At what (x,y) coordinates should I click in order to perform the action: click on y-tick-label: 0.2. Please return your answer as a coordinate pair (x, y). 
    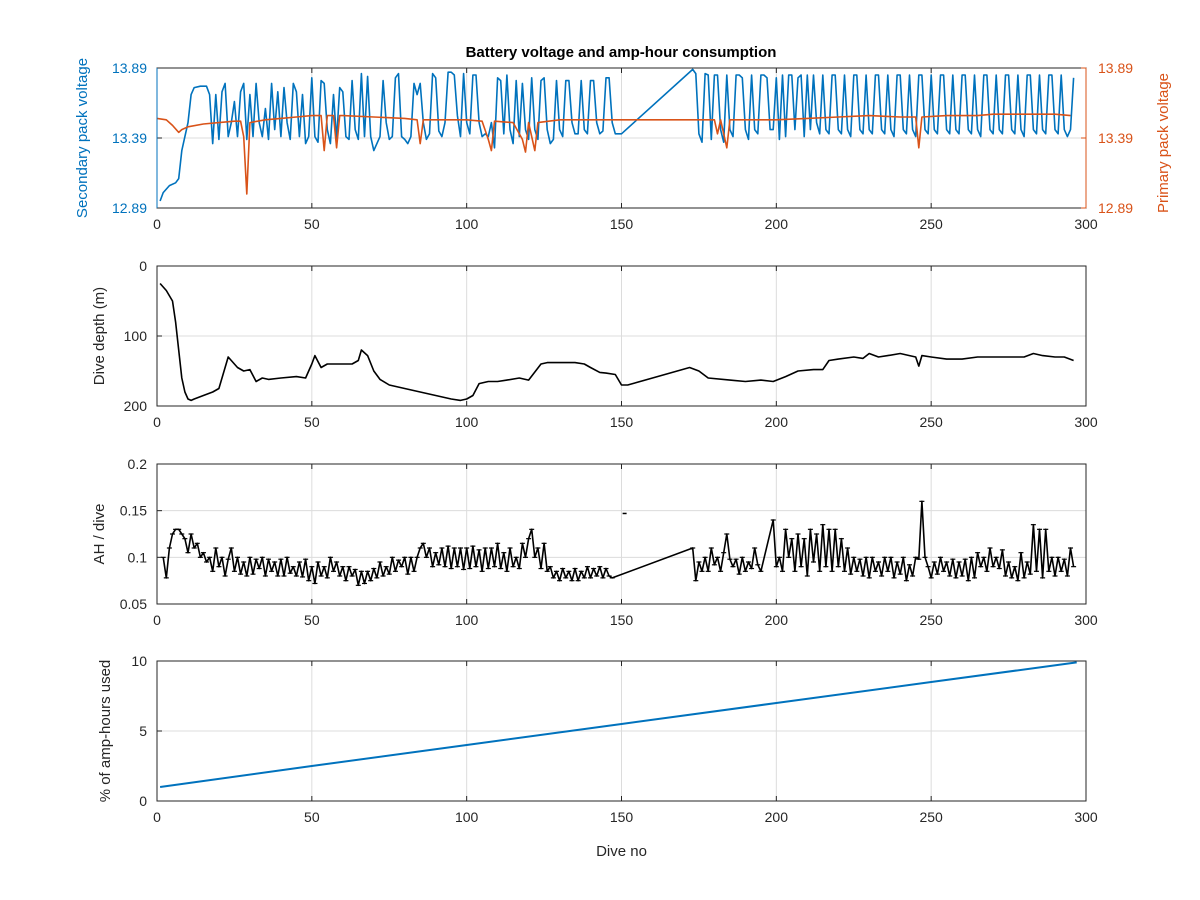
    Looking at the image, I should click on (138, 464).